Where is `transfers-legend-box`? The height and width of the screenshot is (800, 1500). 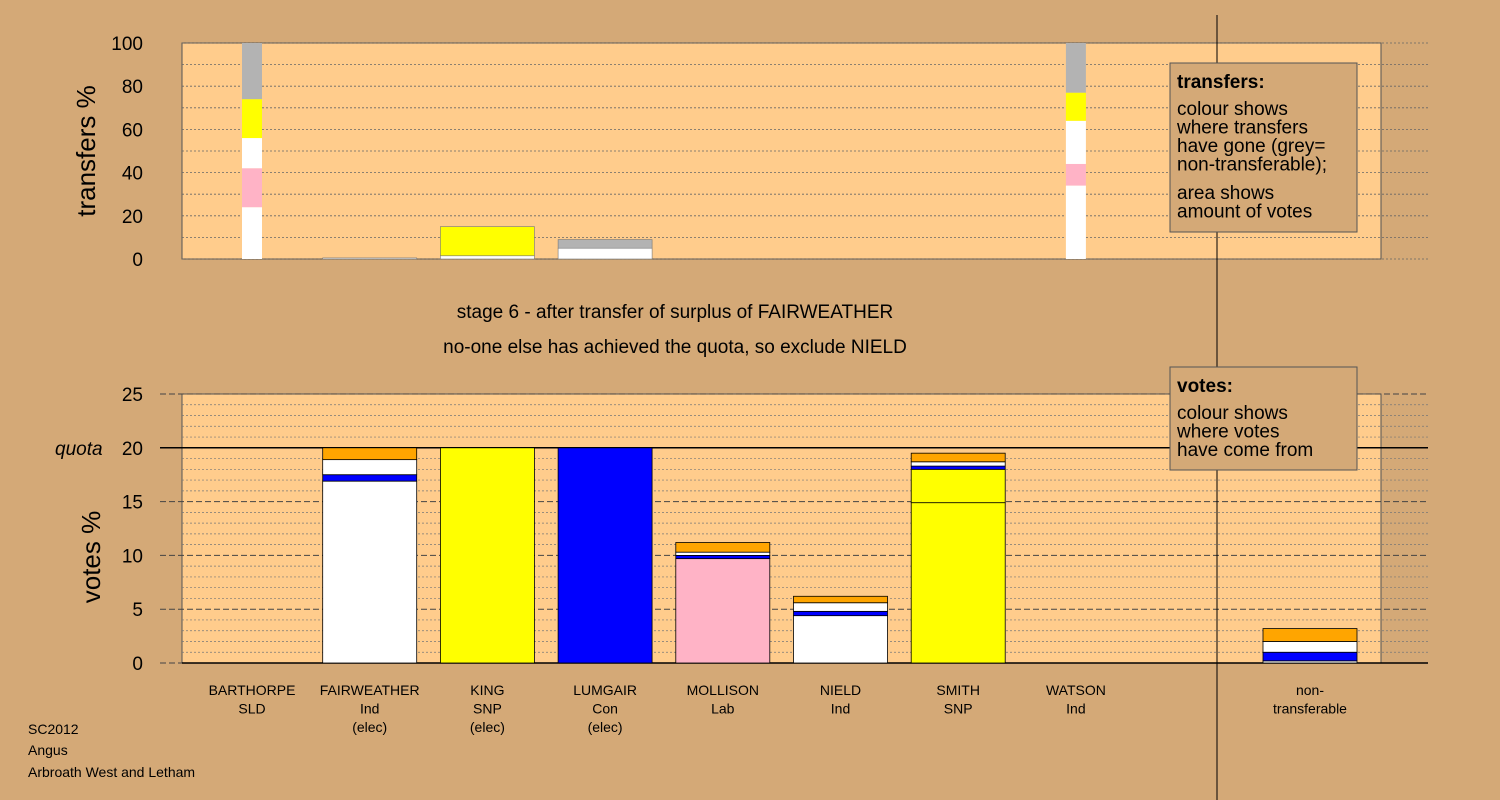 transfers-legend-box is located at coordinates (1263, 147).